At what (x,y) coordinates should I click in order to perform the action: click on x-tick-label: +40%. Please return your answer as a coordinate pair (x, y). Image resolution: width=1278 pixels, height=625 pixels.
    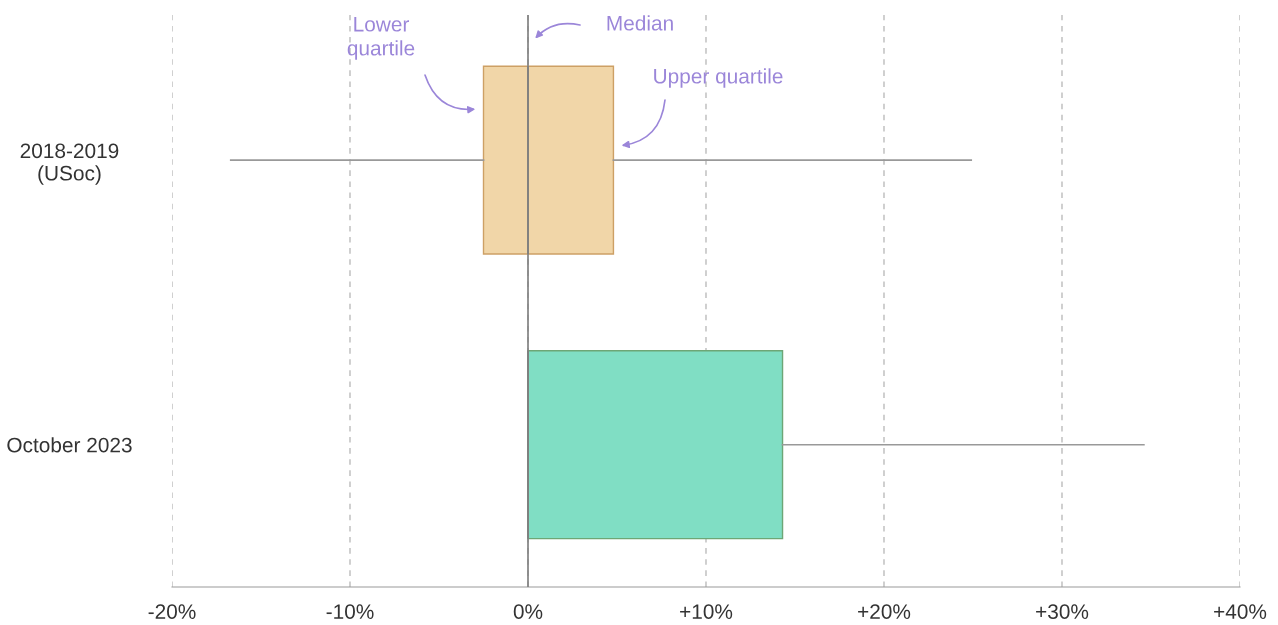
    Looking at the image, I should click on (1240, 611).